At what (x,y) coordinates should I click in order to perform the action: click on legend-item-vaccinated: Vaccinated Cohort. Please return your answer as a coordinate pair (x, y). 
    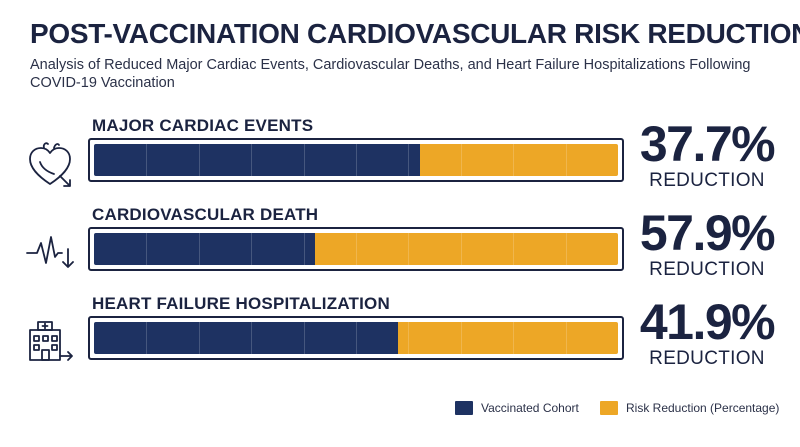
    Looking at the image, I should click on (517, 408).